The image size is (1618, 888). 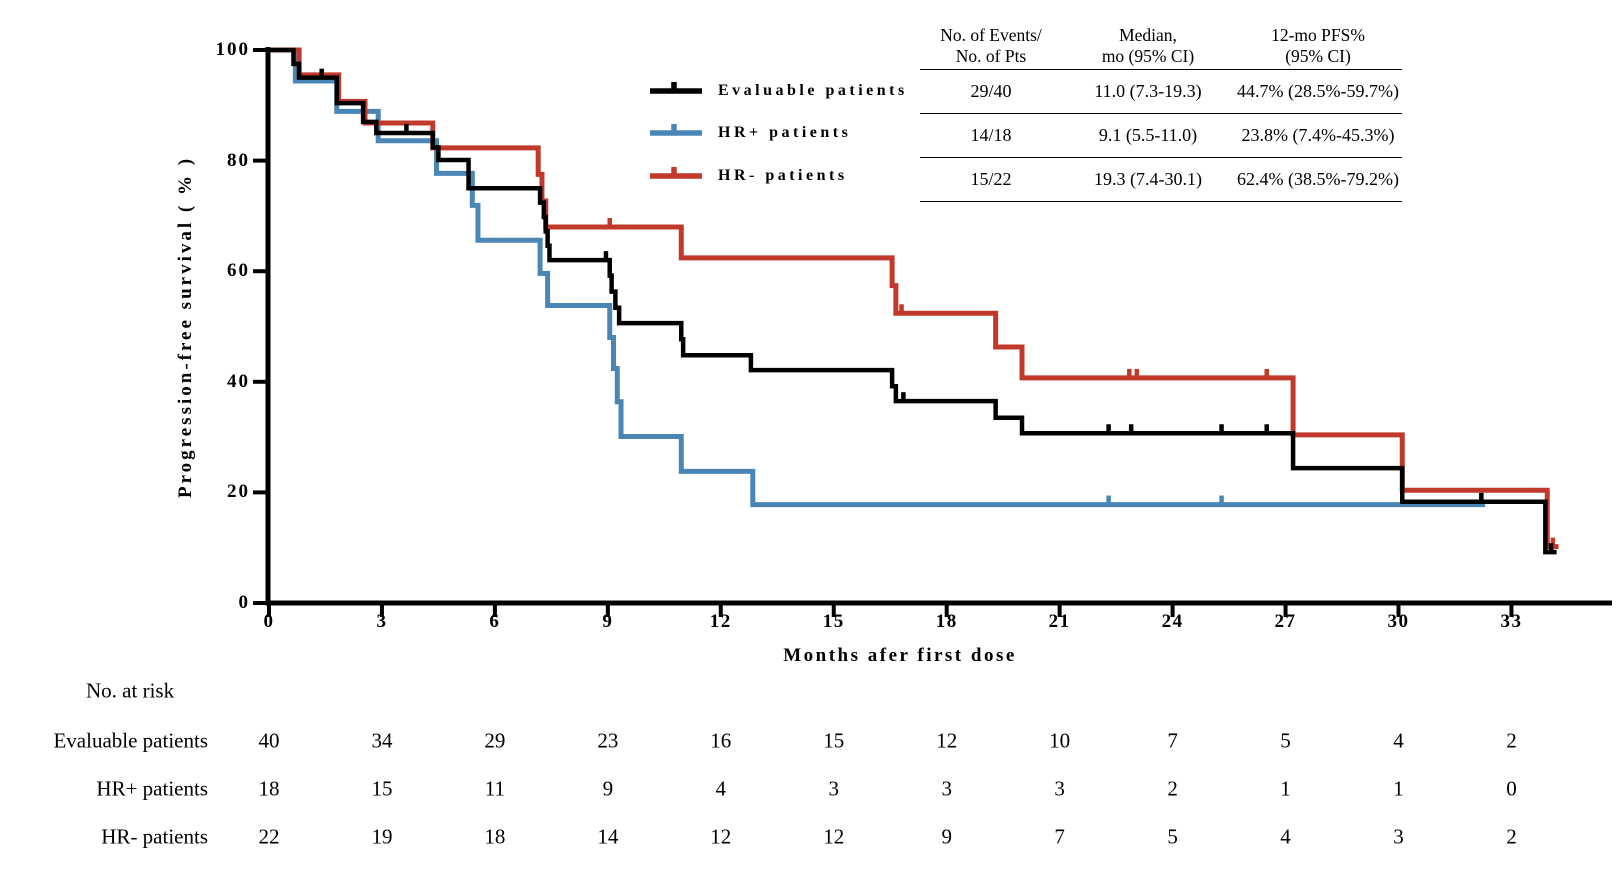 I want to click on stats-cell: 14/18, so click(x=991, y=135).